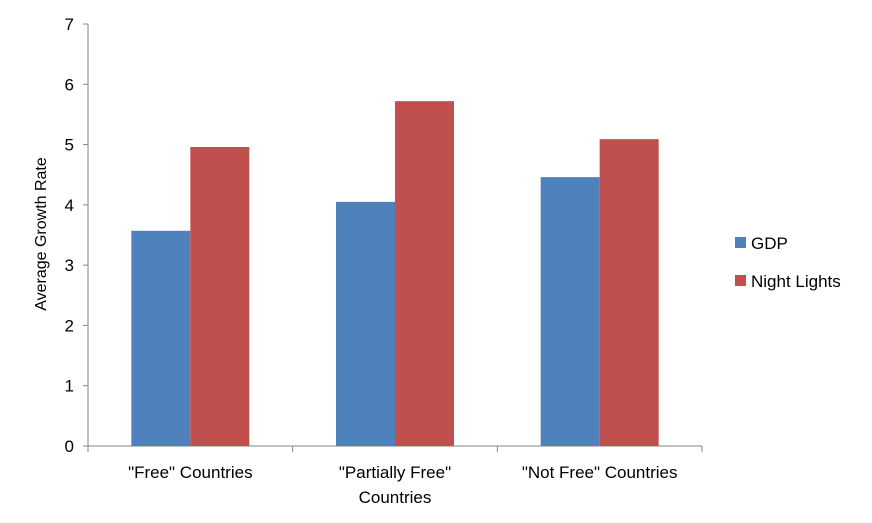 The height and width of the screenshot is (523, 872). Describe the element at coordinates (796, 281) in the screenshot. I see `legend-label-night-lights: Night Lights` at that location.